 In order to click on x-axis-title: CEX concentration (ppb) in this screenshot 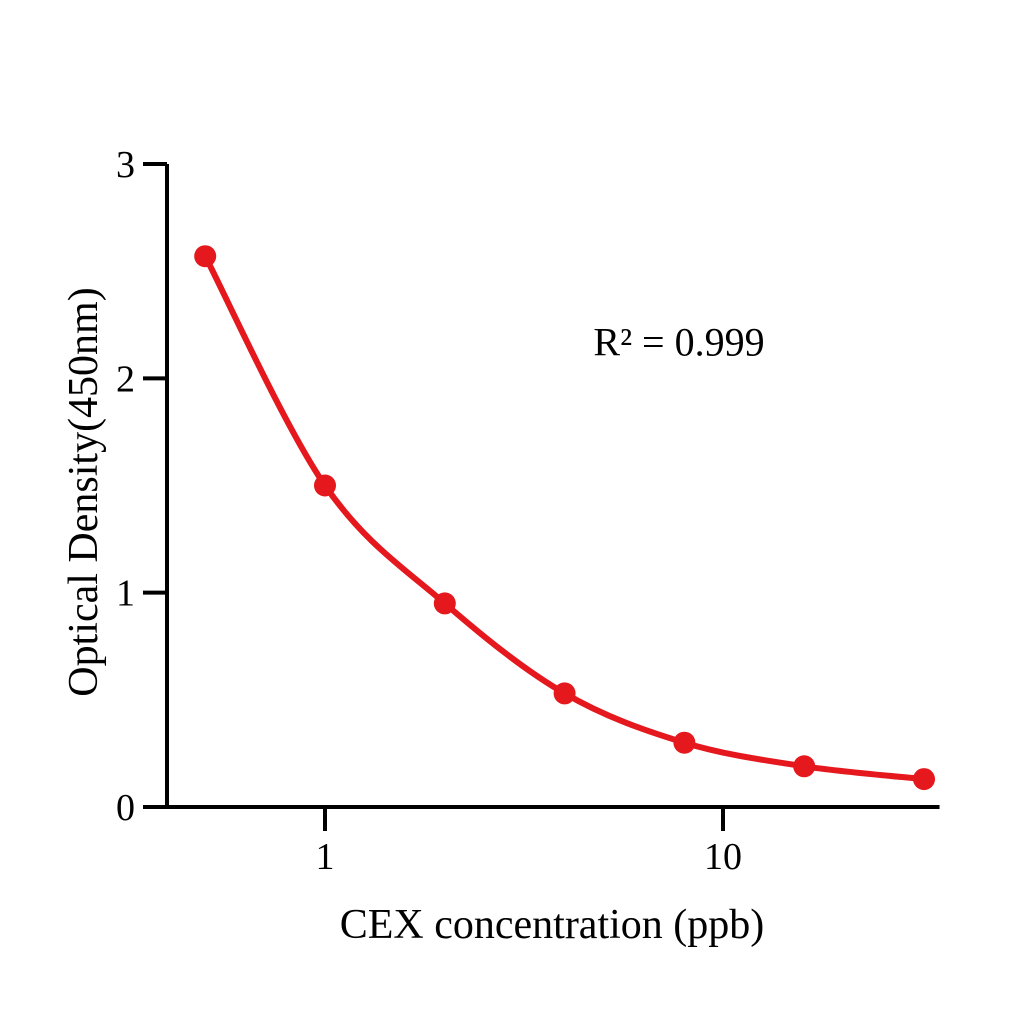, I will do `click(552, 925)`.